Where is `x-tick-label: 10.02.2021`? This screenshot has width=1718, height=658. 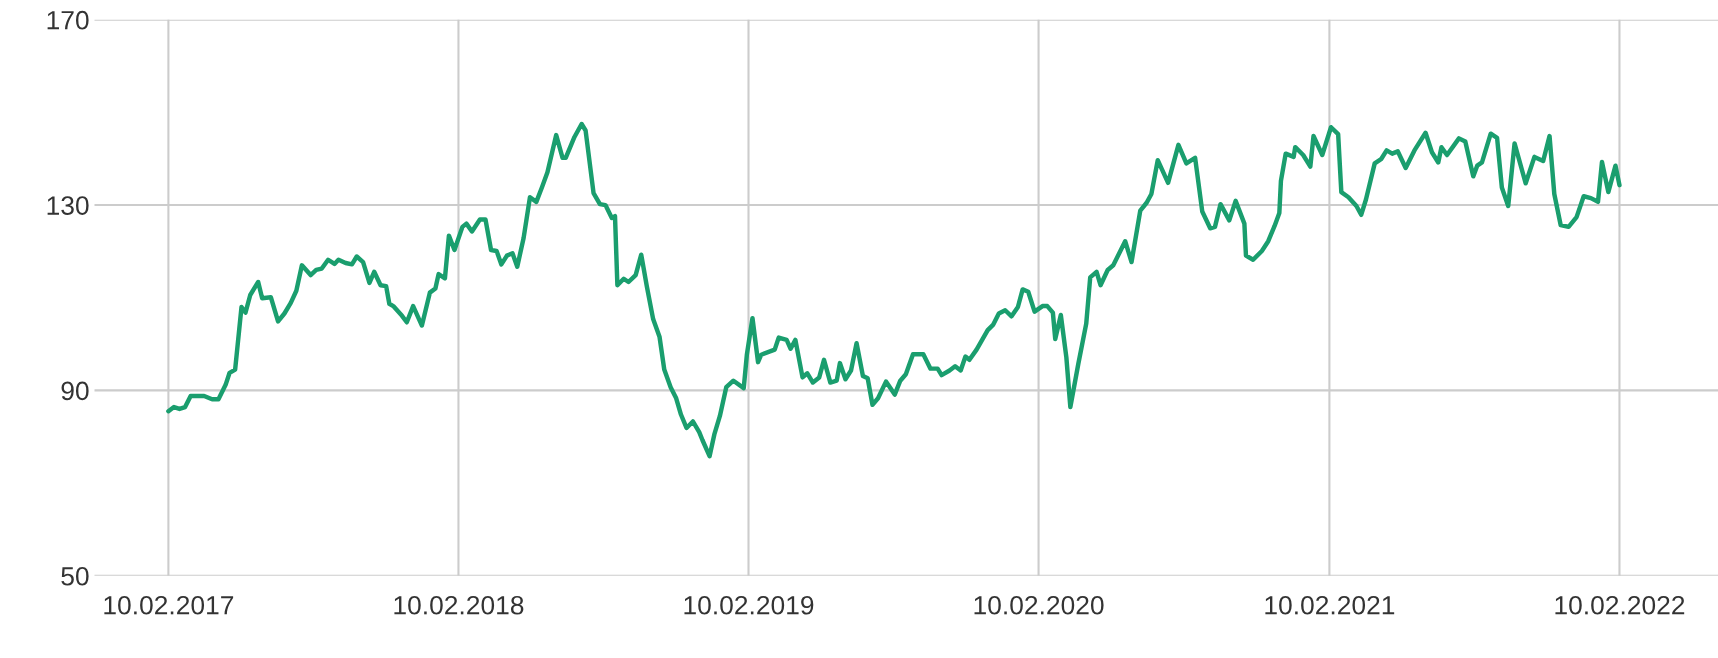 x-tick-label: 10.02.2021 is located at coordinates (1330, 605).